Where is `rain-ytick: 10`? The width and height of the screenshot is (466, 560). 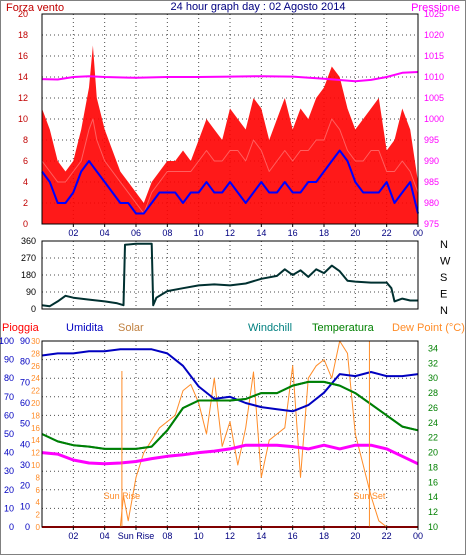 rain-ytick: 10 is located at coordinates (9, 508).